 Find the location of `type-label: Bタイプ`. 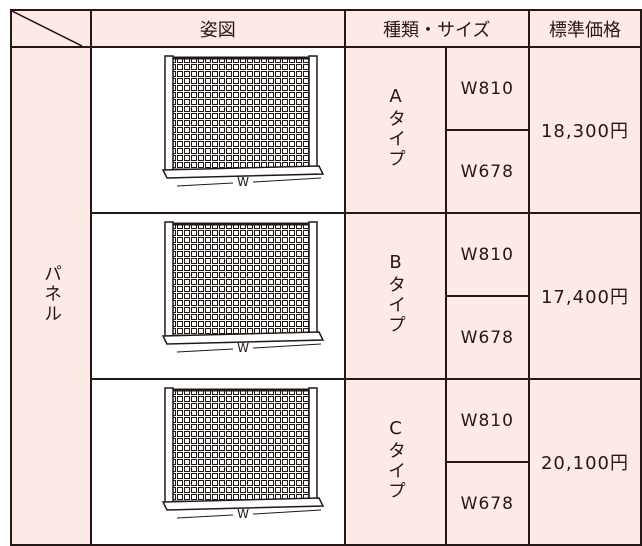

type-label: Bタイプ is located at coordinates (396, 293).